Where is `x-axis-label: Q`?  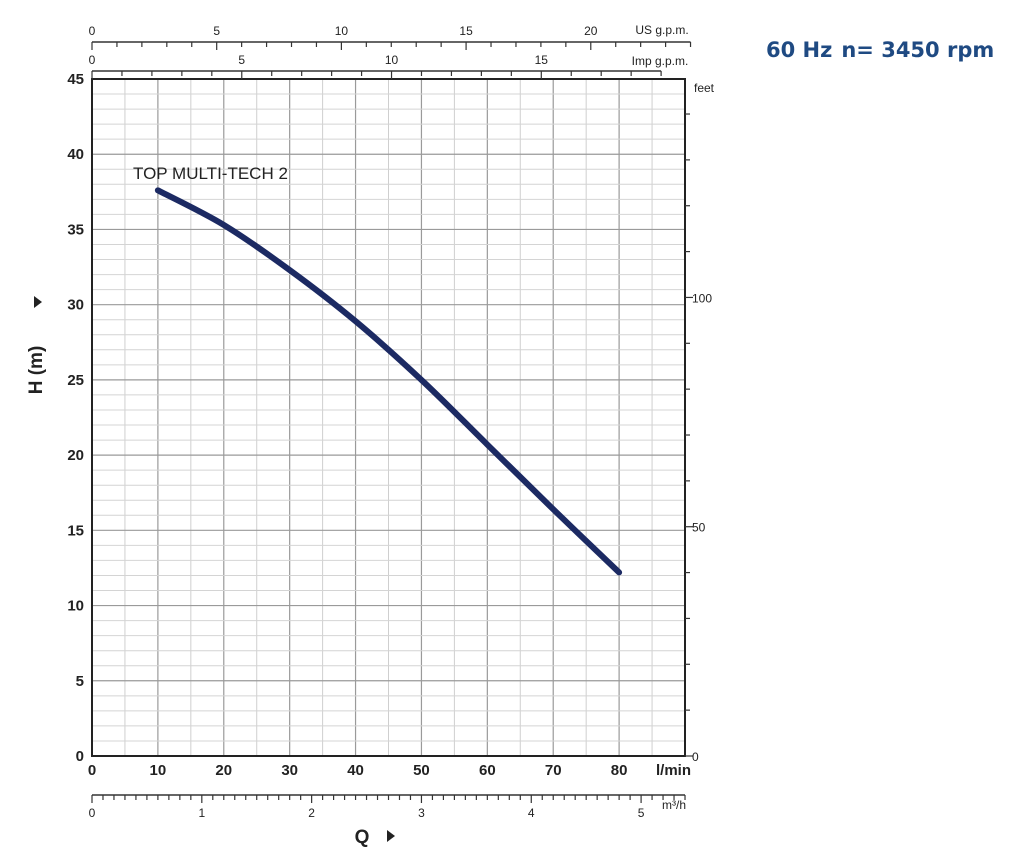
x-axis-label: Q is located at coordinates (362, 837).